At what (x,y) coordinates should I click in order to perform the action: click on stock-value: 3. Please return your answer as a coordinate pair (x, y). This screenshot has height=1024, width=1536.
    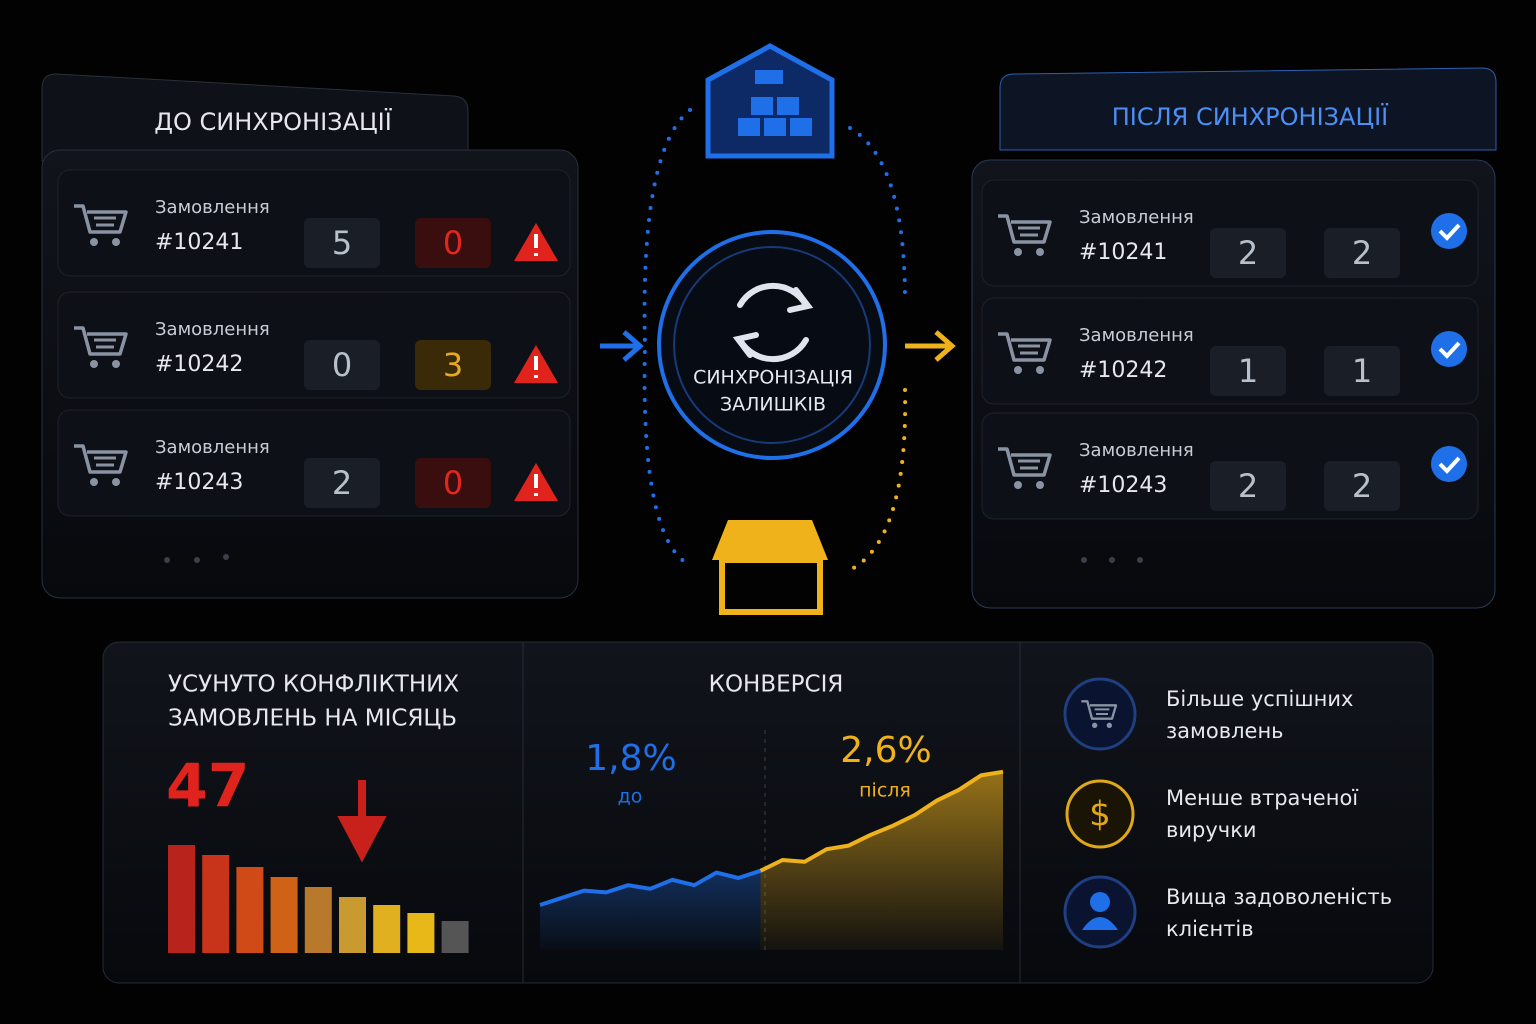
    Looking at the image, I should click on (453, 365).